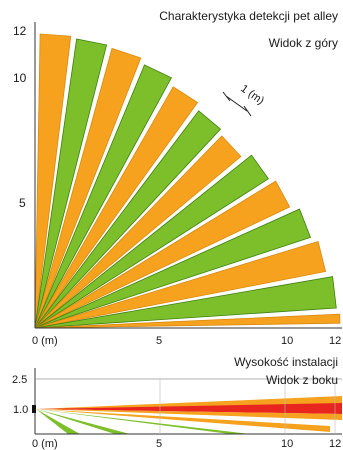 Image resolution: width=343 pixels, height=450 pixels. Describe the element at coordinates (287, 341) in the screenshot. I see `top-x-tick-10: 10` at that location.